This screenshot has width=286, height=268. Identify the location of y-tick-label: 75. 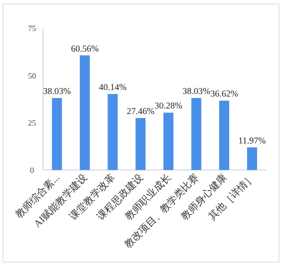
(32, 28).